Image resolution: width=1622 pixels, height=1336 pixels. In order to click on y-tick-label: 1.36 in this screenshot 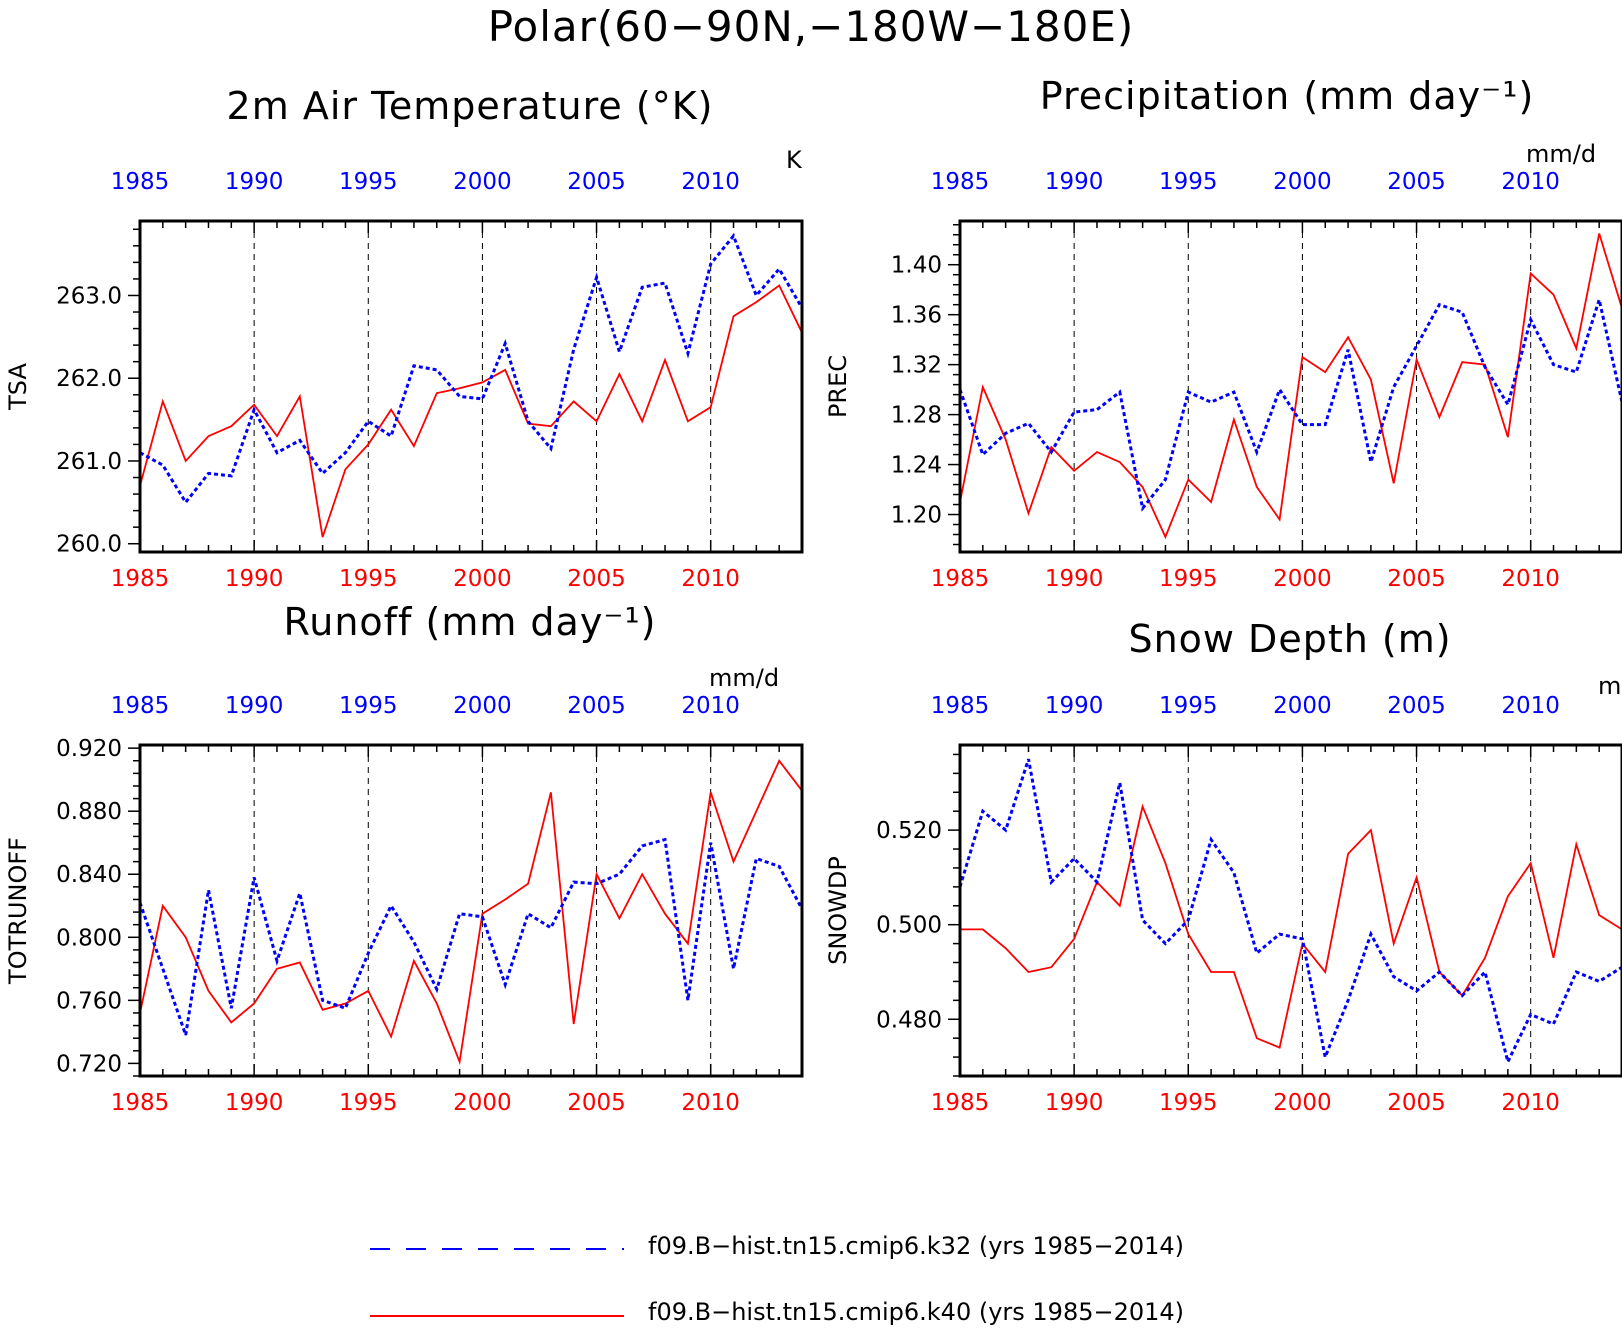, I will do `click(916, 316)`.